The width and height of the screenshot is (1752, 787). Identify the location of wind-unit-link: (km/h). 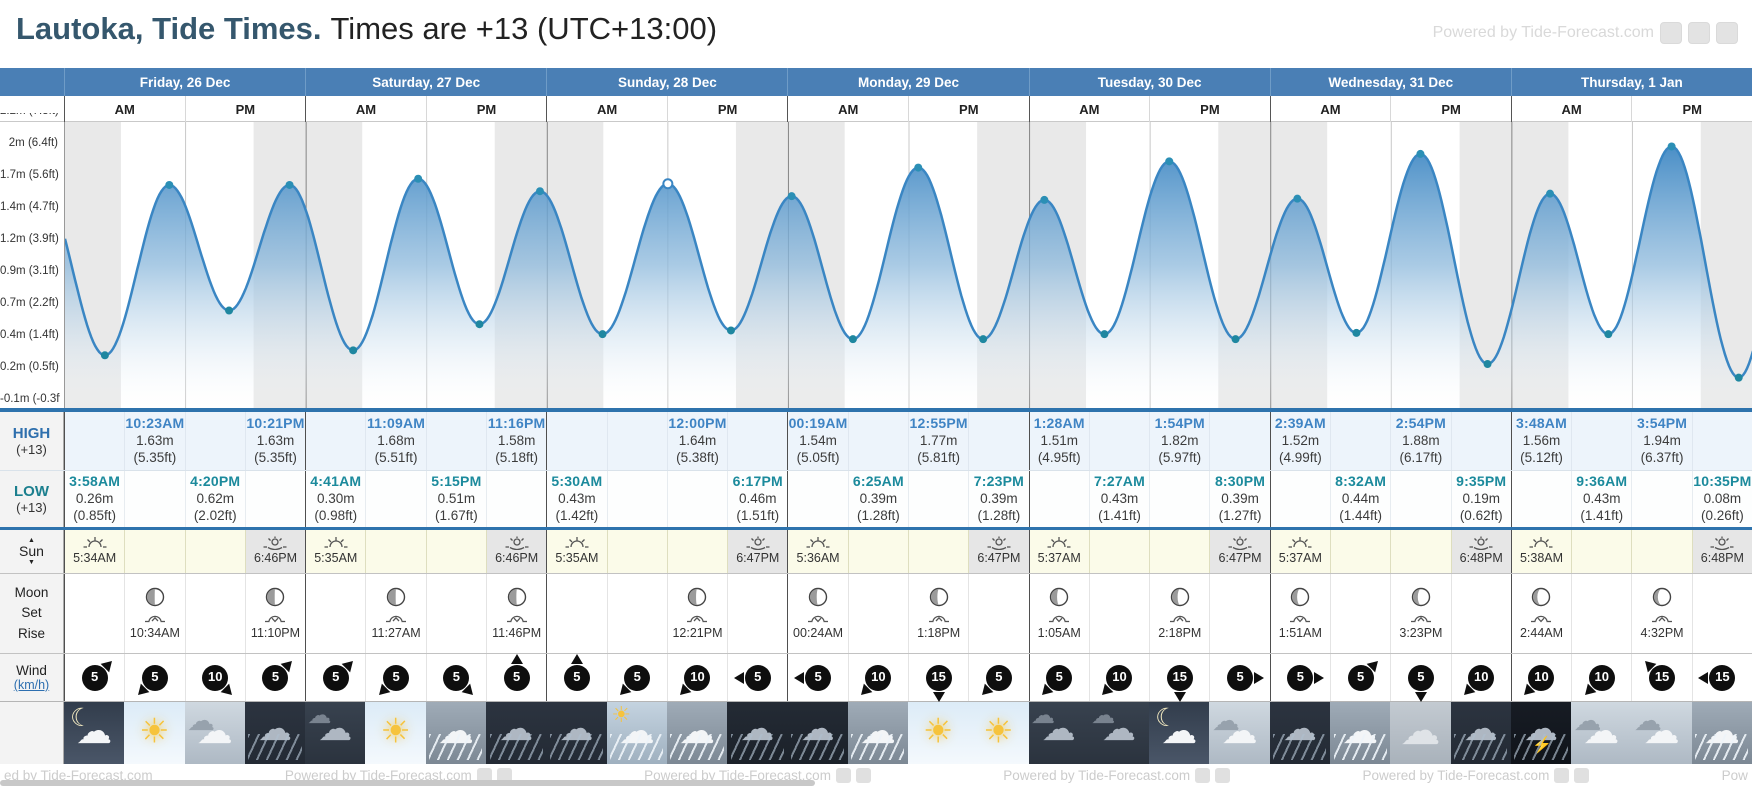
(31, 685).